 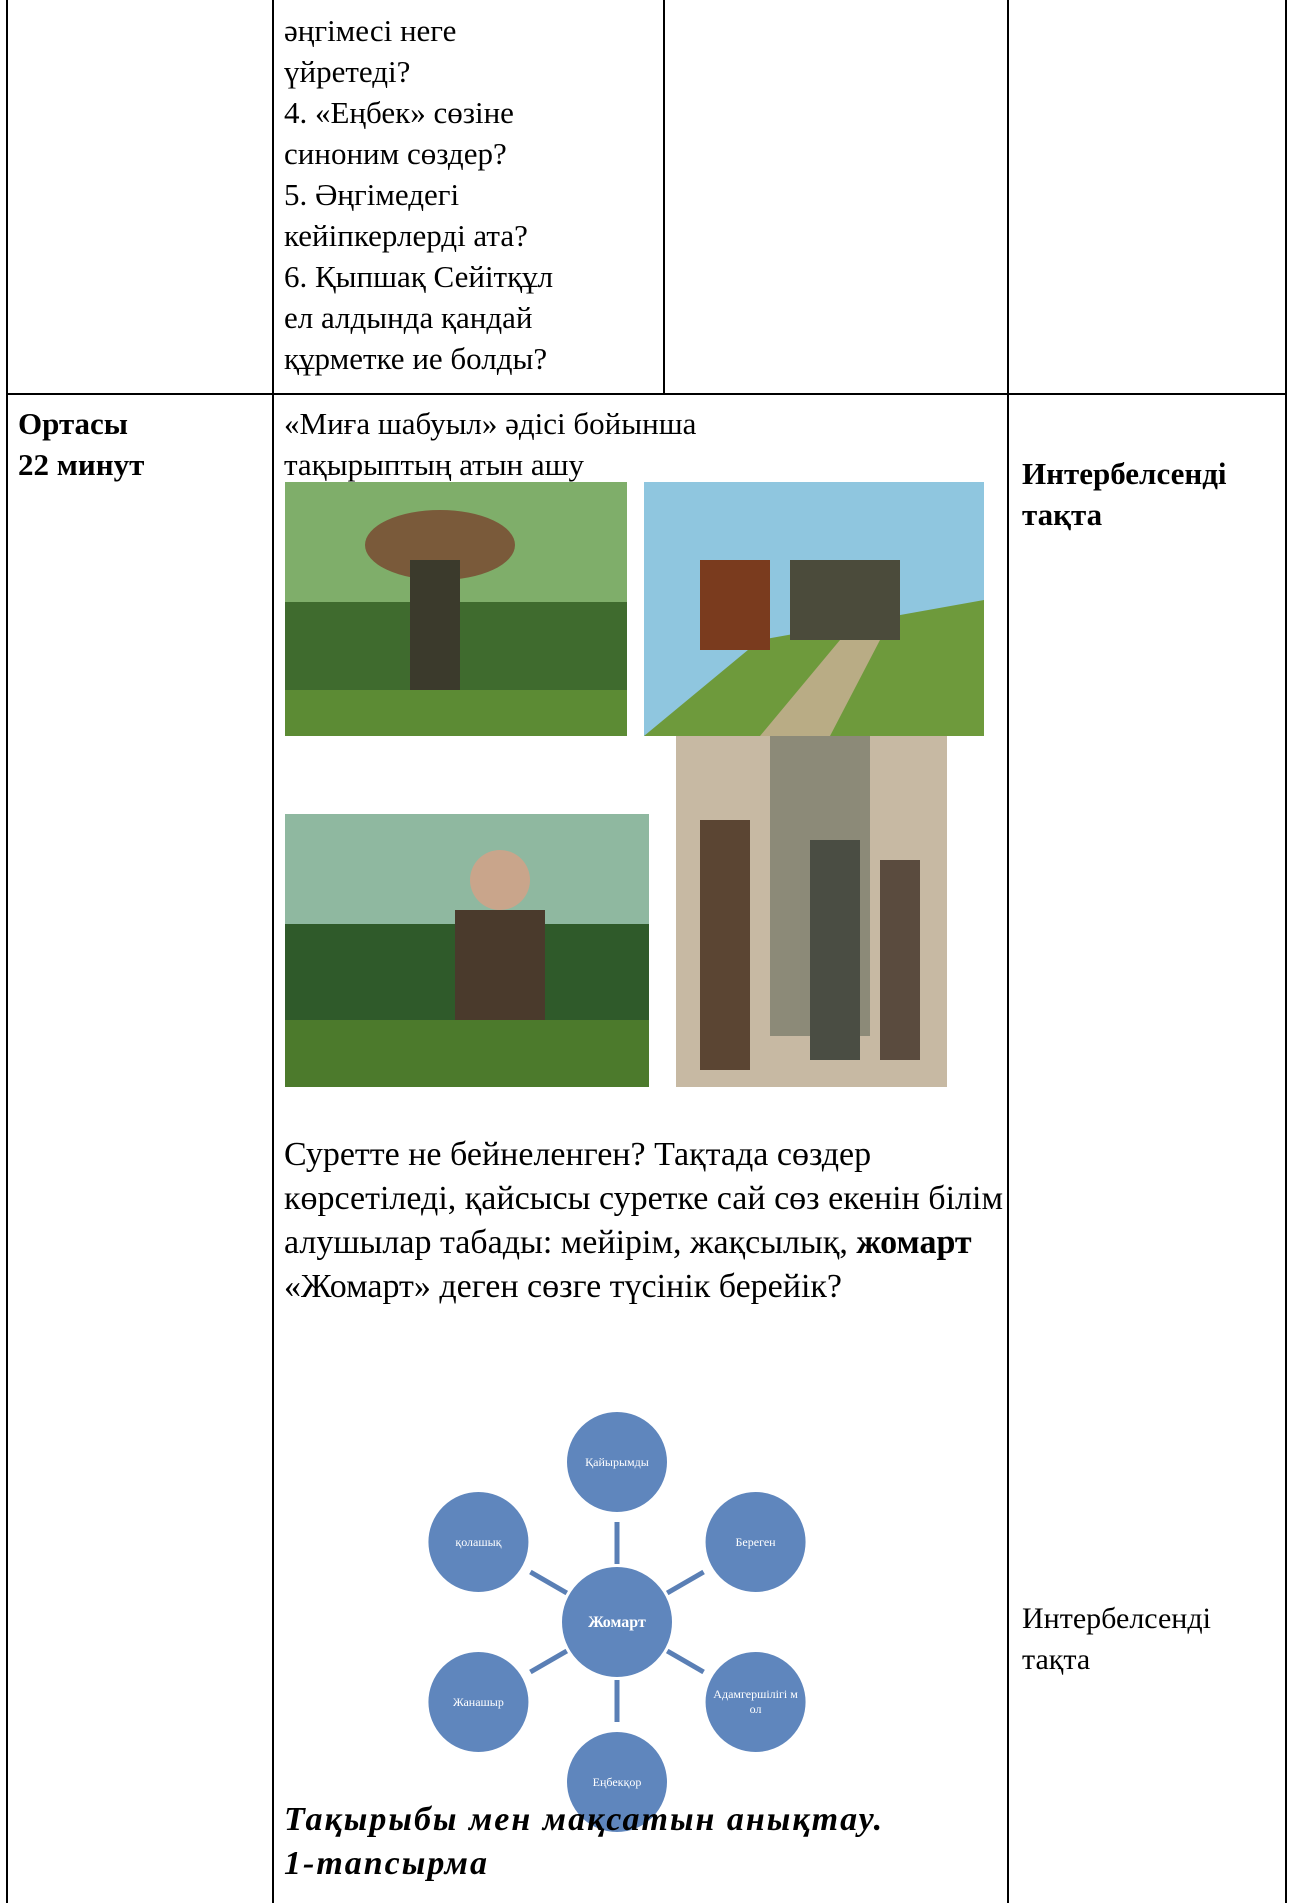 I want to click on node-label: қолашық, so click(x=478, y=1541).